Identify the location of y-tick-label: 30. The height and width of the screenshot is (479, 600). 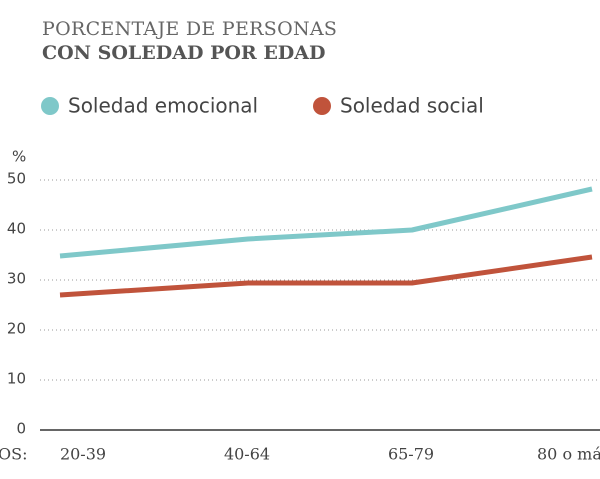
(16, 279).